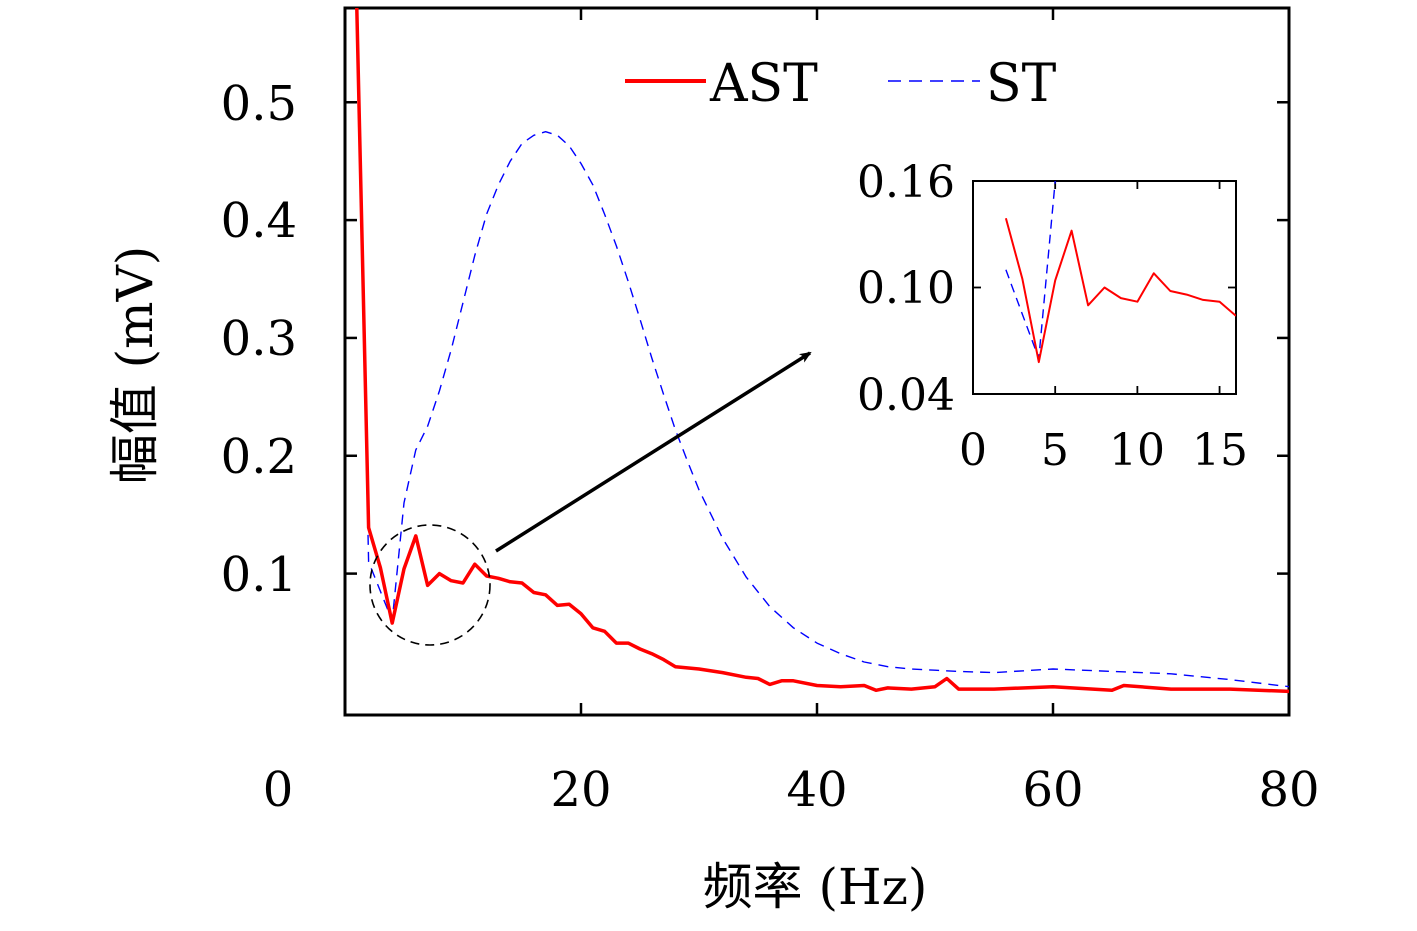 This screenshot has height=931, width=1417. What do you see at coordinates (259, 339) in the screenshot?
I see `y-tick-label-0.3: 0.3` at bounding box center [259, 339].